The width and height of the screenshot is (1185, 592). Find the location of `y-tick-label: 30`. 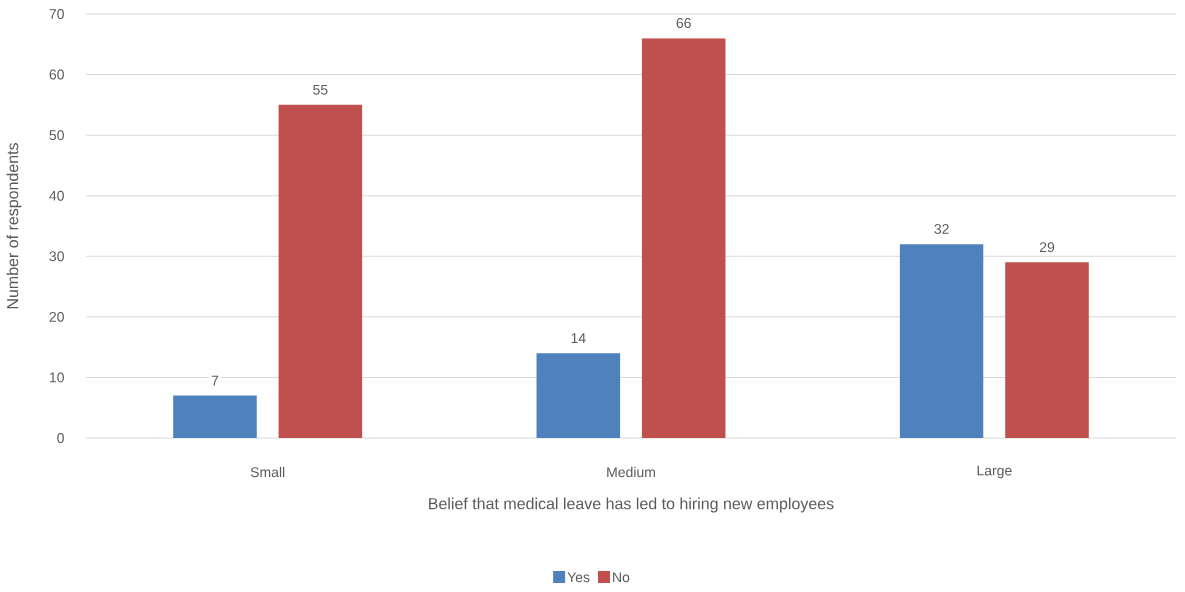

y-tick-label: 30 is located at coordinates (56, 256).